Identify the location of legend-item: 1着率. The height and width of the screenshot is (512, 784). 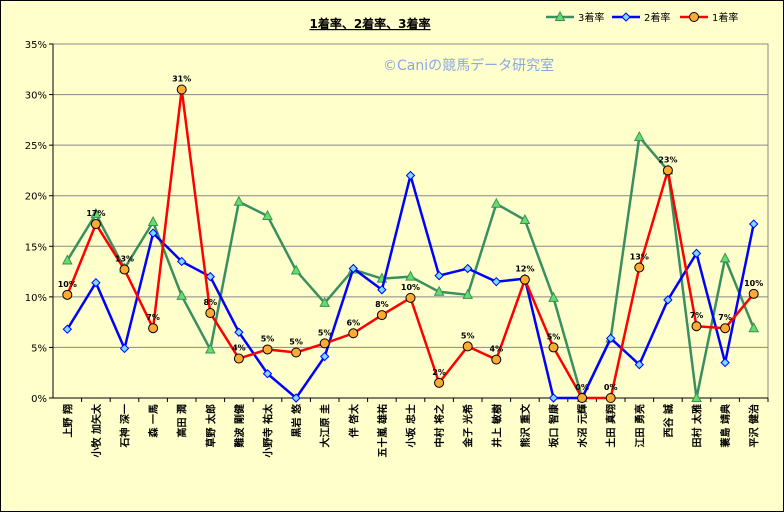
(709, 17).